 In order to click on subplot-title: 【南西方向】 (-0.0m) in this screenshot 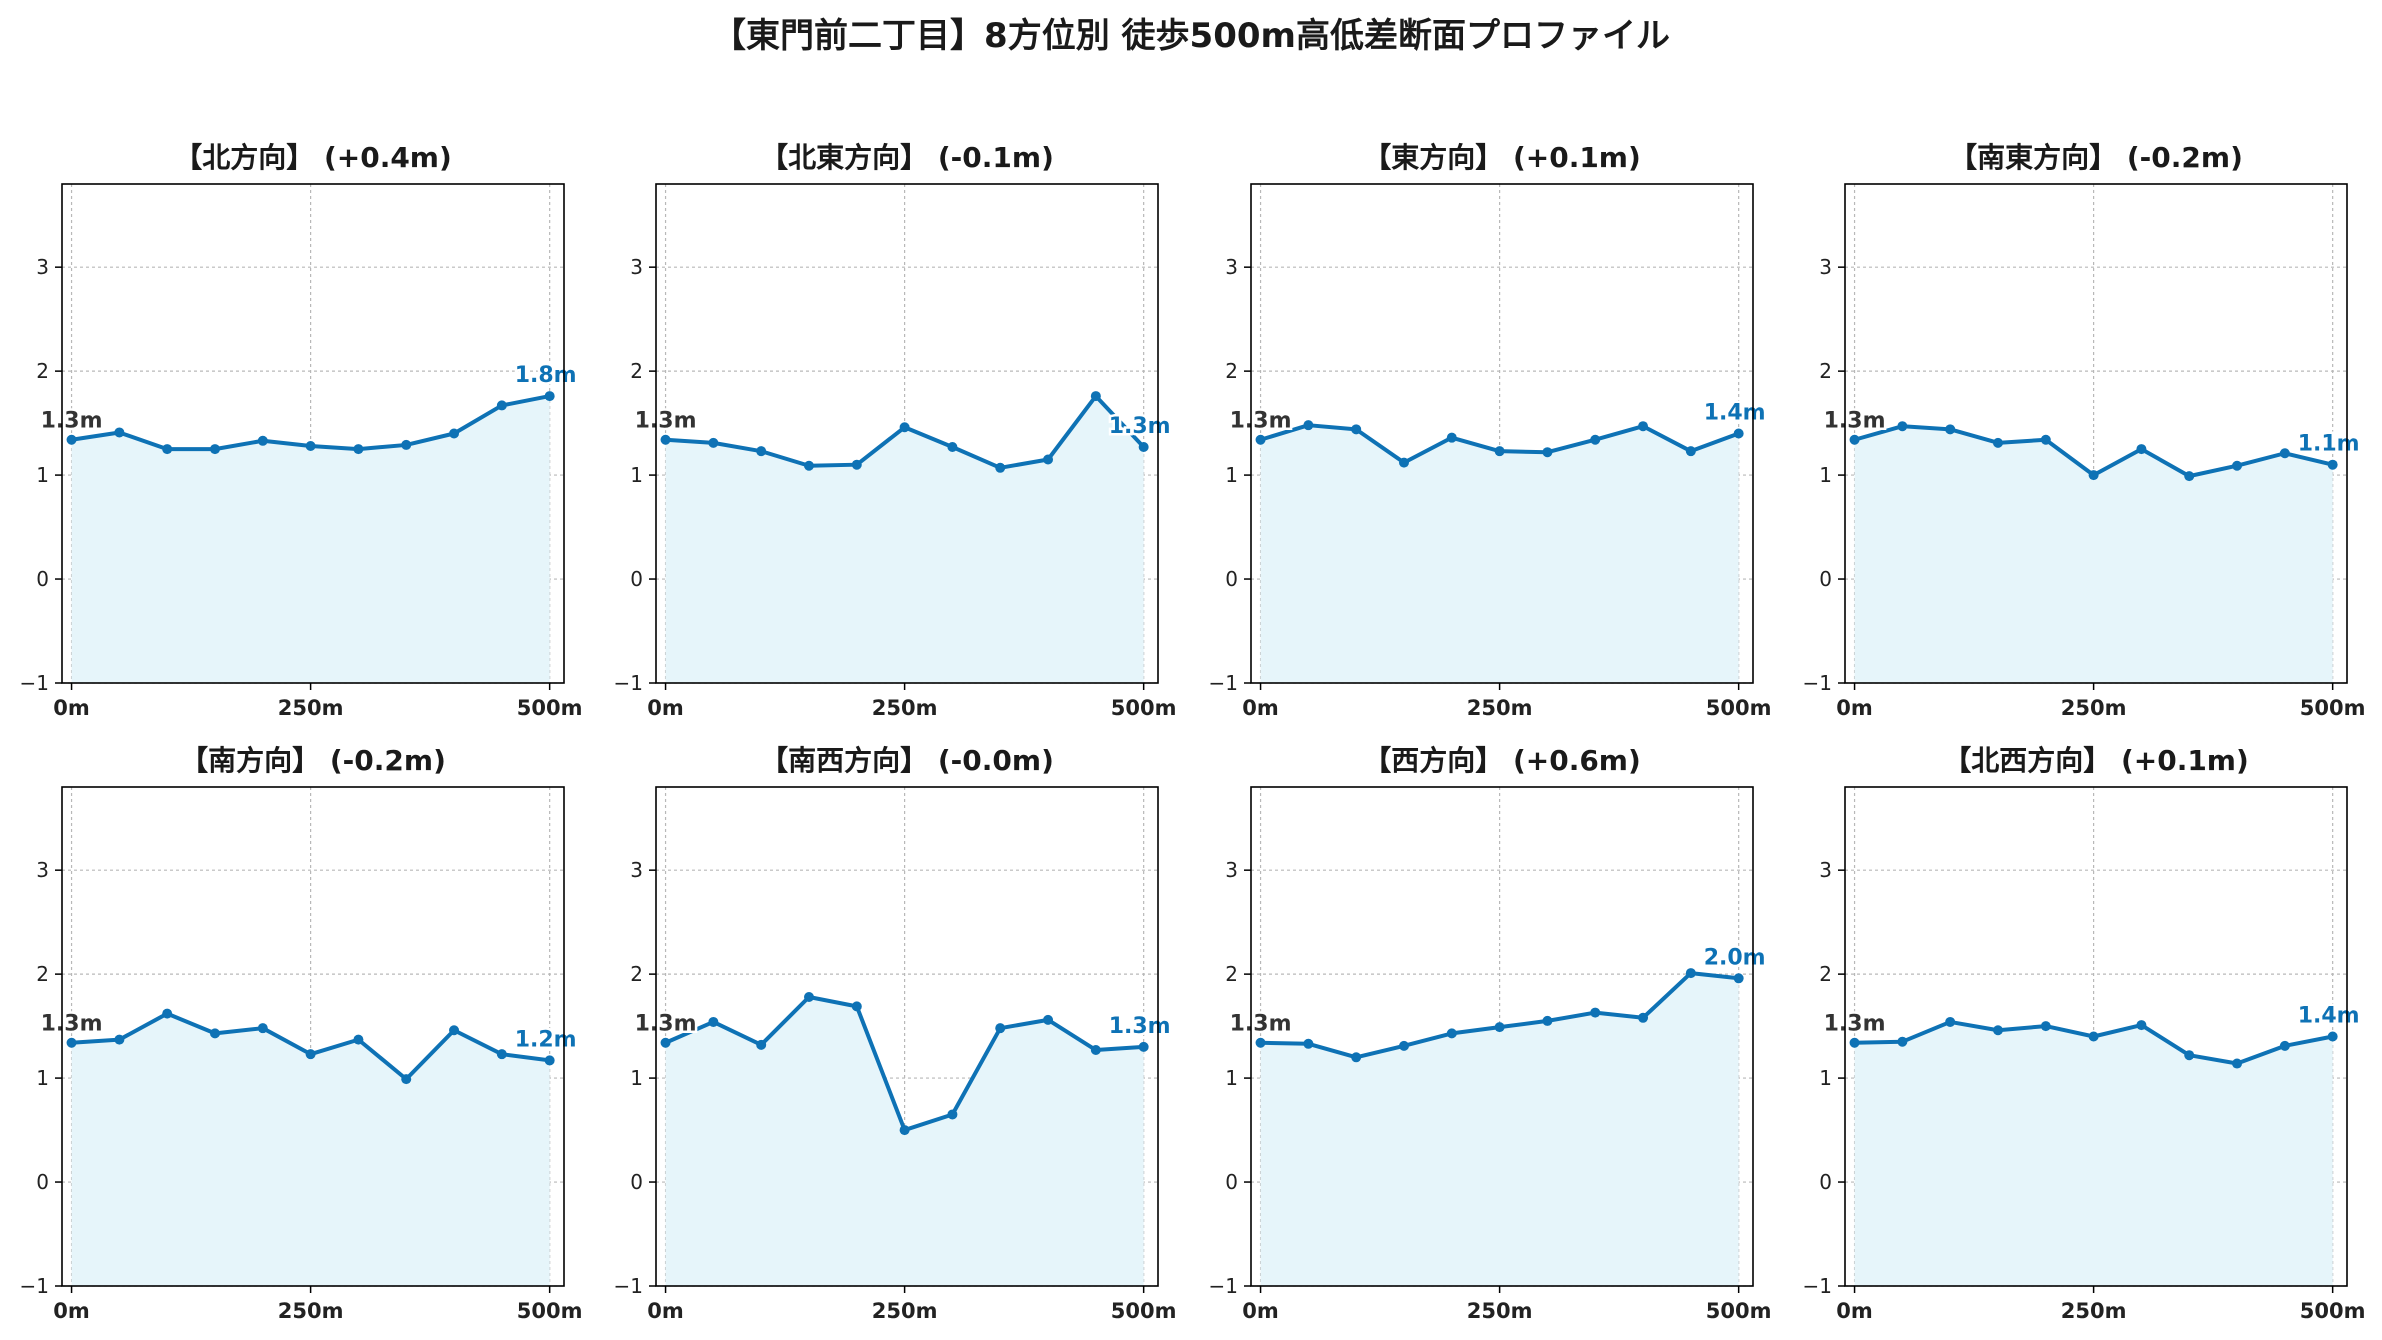, I will do `click(907, 760)`.